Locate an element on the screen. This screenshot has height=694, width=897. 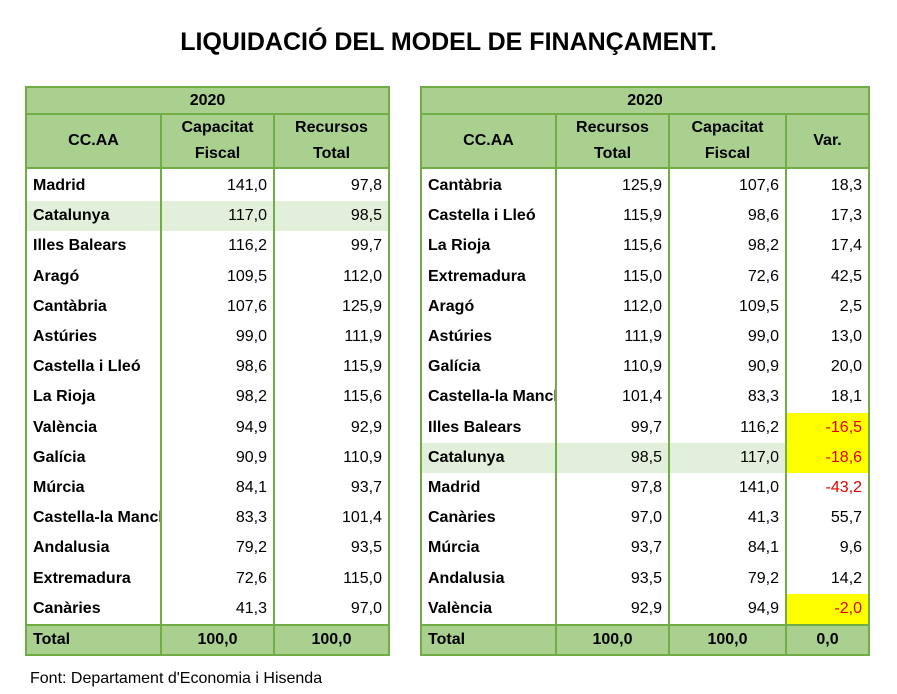
value-cell: 99,0 is located at coordinates (217, 337).